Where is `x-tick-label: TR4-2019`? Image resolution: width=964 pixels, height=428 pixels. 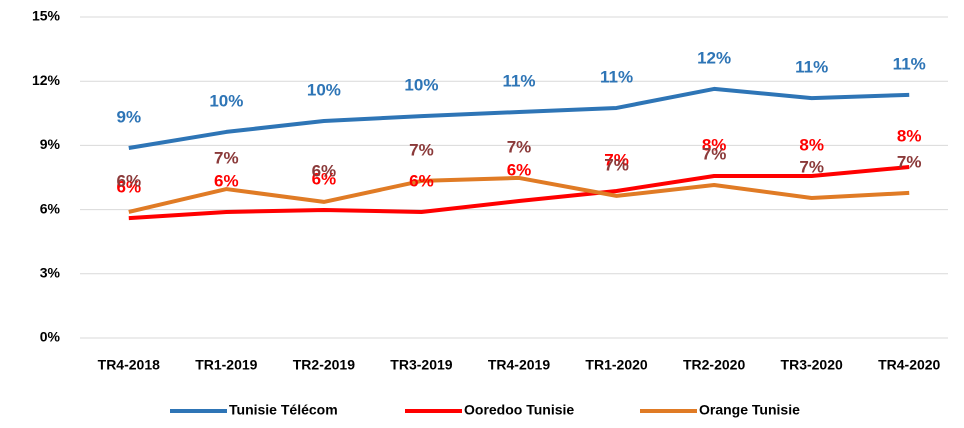 x-tick-label: TR4-2019 is located at coordinates (519, 365).